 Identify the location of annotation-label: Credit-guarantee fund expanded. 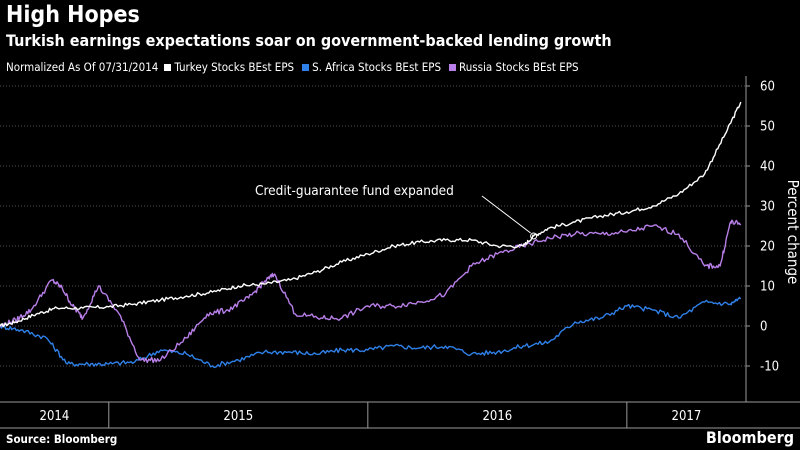
(354, 191).